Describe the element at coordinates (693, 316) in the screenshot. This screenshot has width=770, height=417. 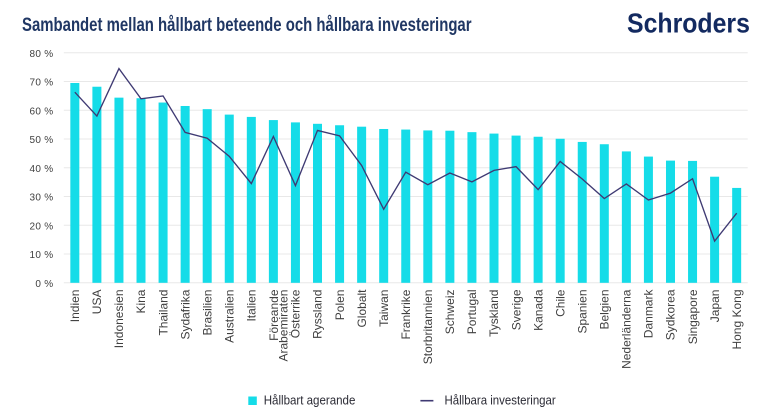
I see `svg-text: Singapore` at that location.